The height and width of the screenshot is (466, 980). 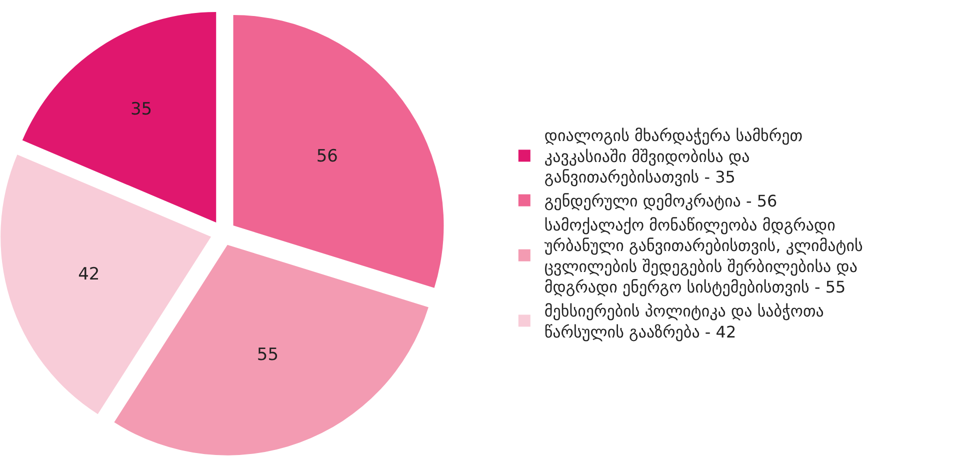 What do you see at coordinates (327, 156) in the screenshot?
I see `data-label: 56` at bounding box center [327, 156].